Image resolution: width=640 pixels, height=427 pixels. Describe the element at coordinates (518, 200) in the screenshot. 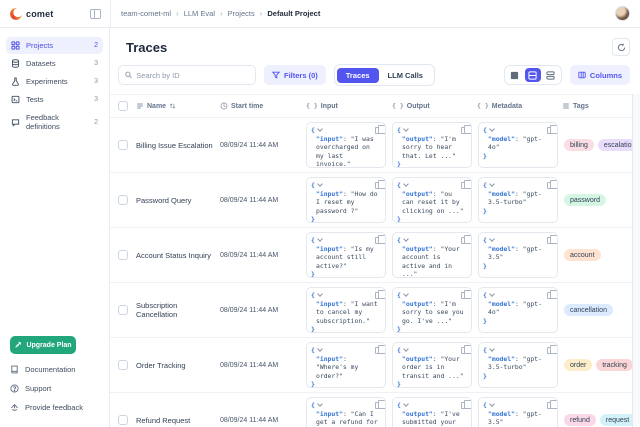

I see `json-preview: { "model": "gpt-3.5-turbo" }` at that location.